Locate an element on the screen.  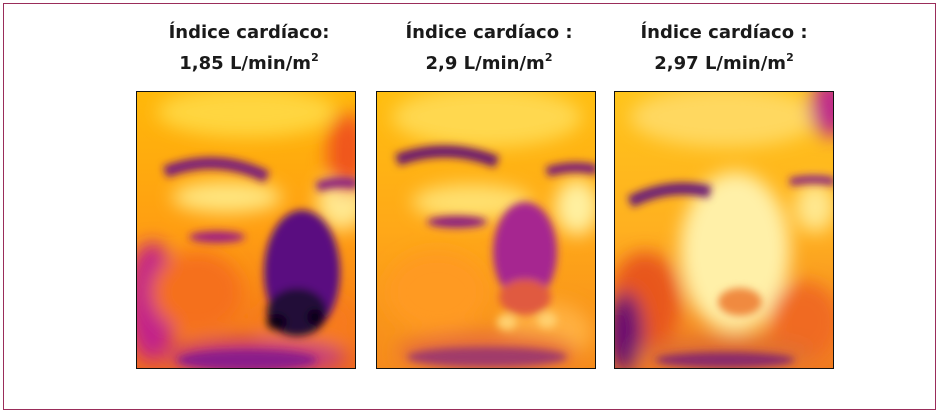
caption-2-value: 2,9 L/min/m is located at coordinates (485, 63).